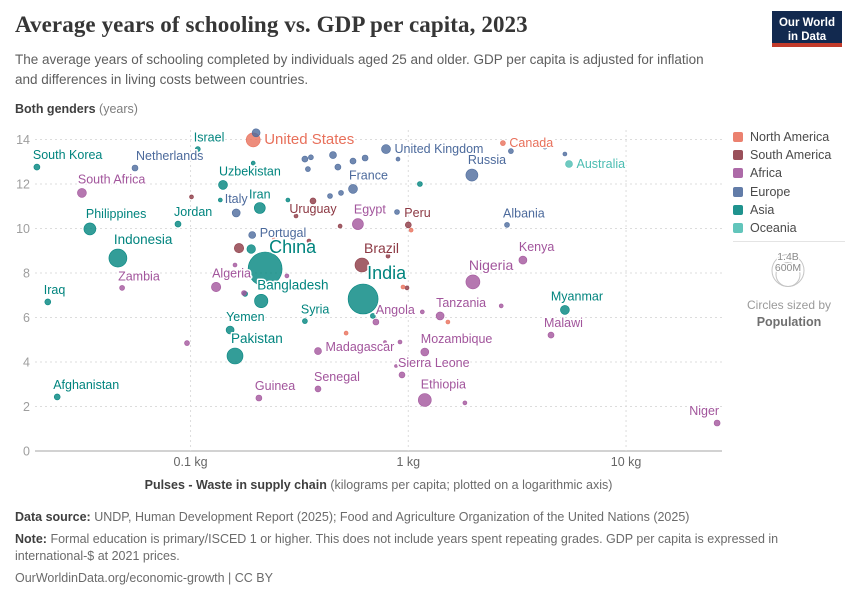 This screenshot has height=600, width=850. Describe the element at coordinates (178, 224) in the screenshot. I see `data-point-jordan` at that location.